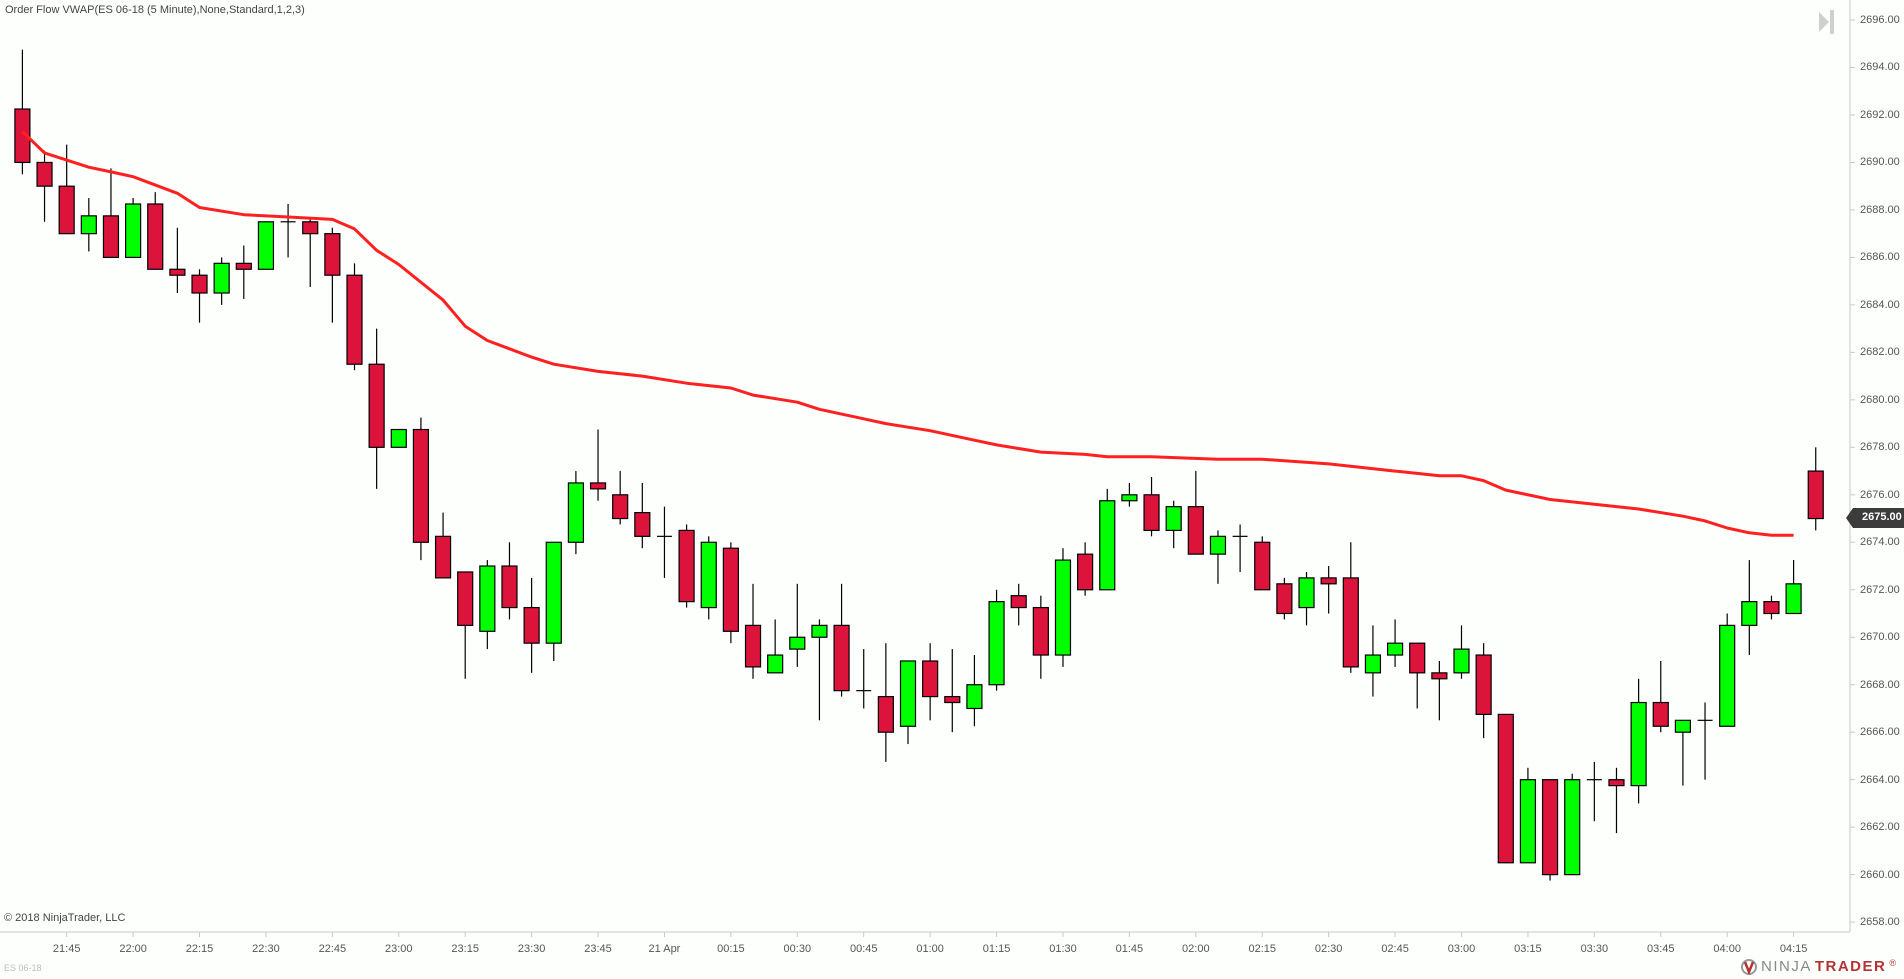 The height and width of the screenshot is (979, 1904). What do you see at coordinates (797, 949) in the screenshot?
I see `time-tick-label: 00:30` at bounding box center [797, 949].